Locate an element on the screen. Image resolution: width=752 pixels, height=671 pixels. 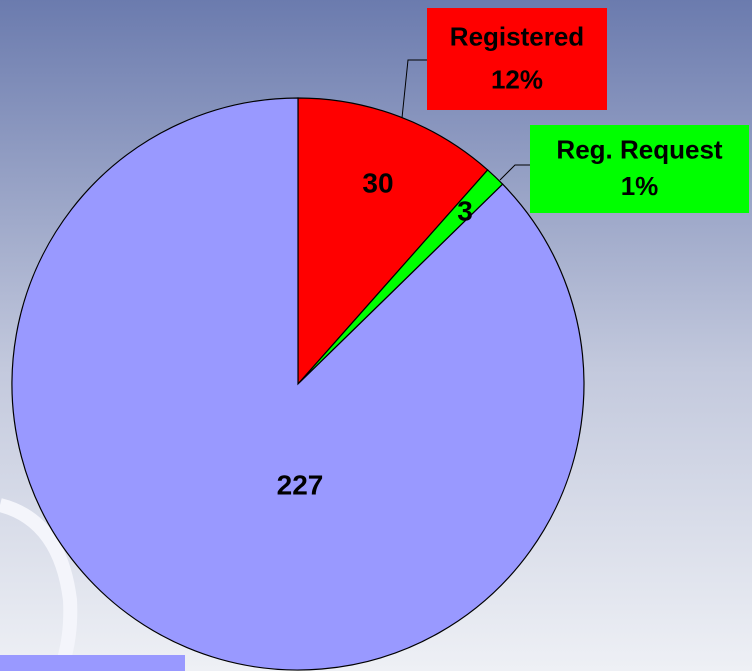
pie-slice is located at coordinates (393, 241).